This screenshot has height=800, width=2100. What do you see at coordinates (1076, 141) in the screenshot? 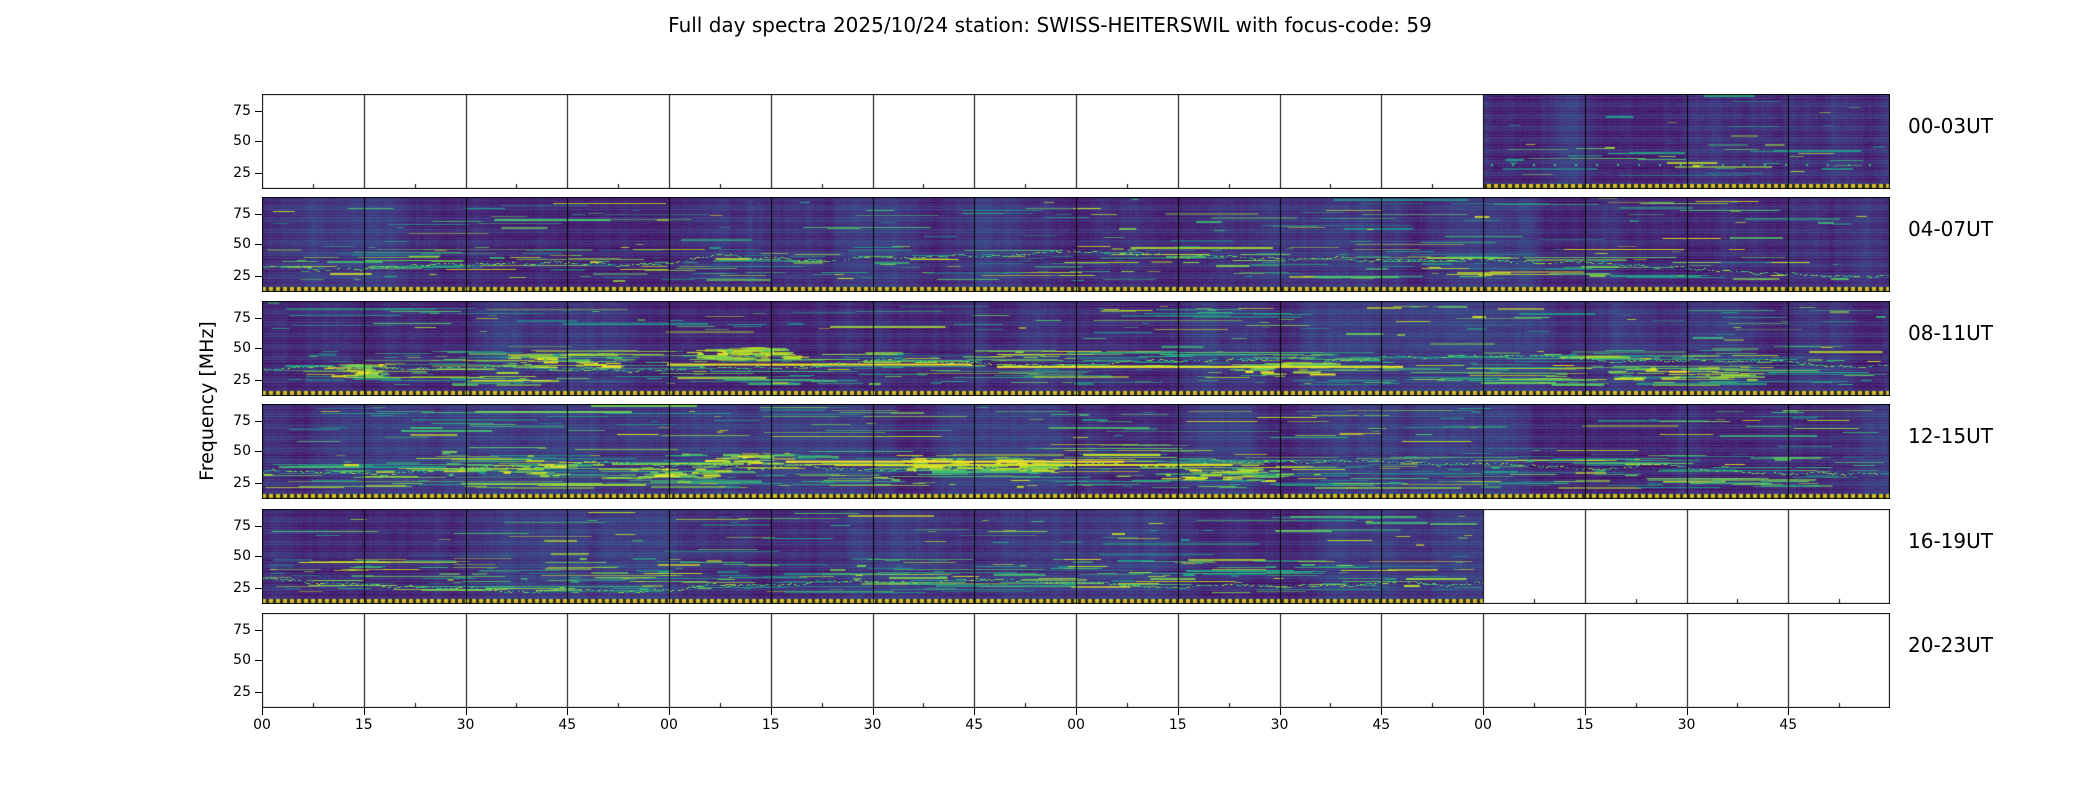
I see `spectrogram-panel-00-03UT` at bounding box center [1076, 141].